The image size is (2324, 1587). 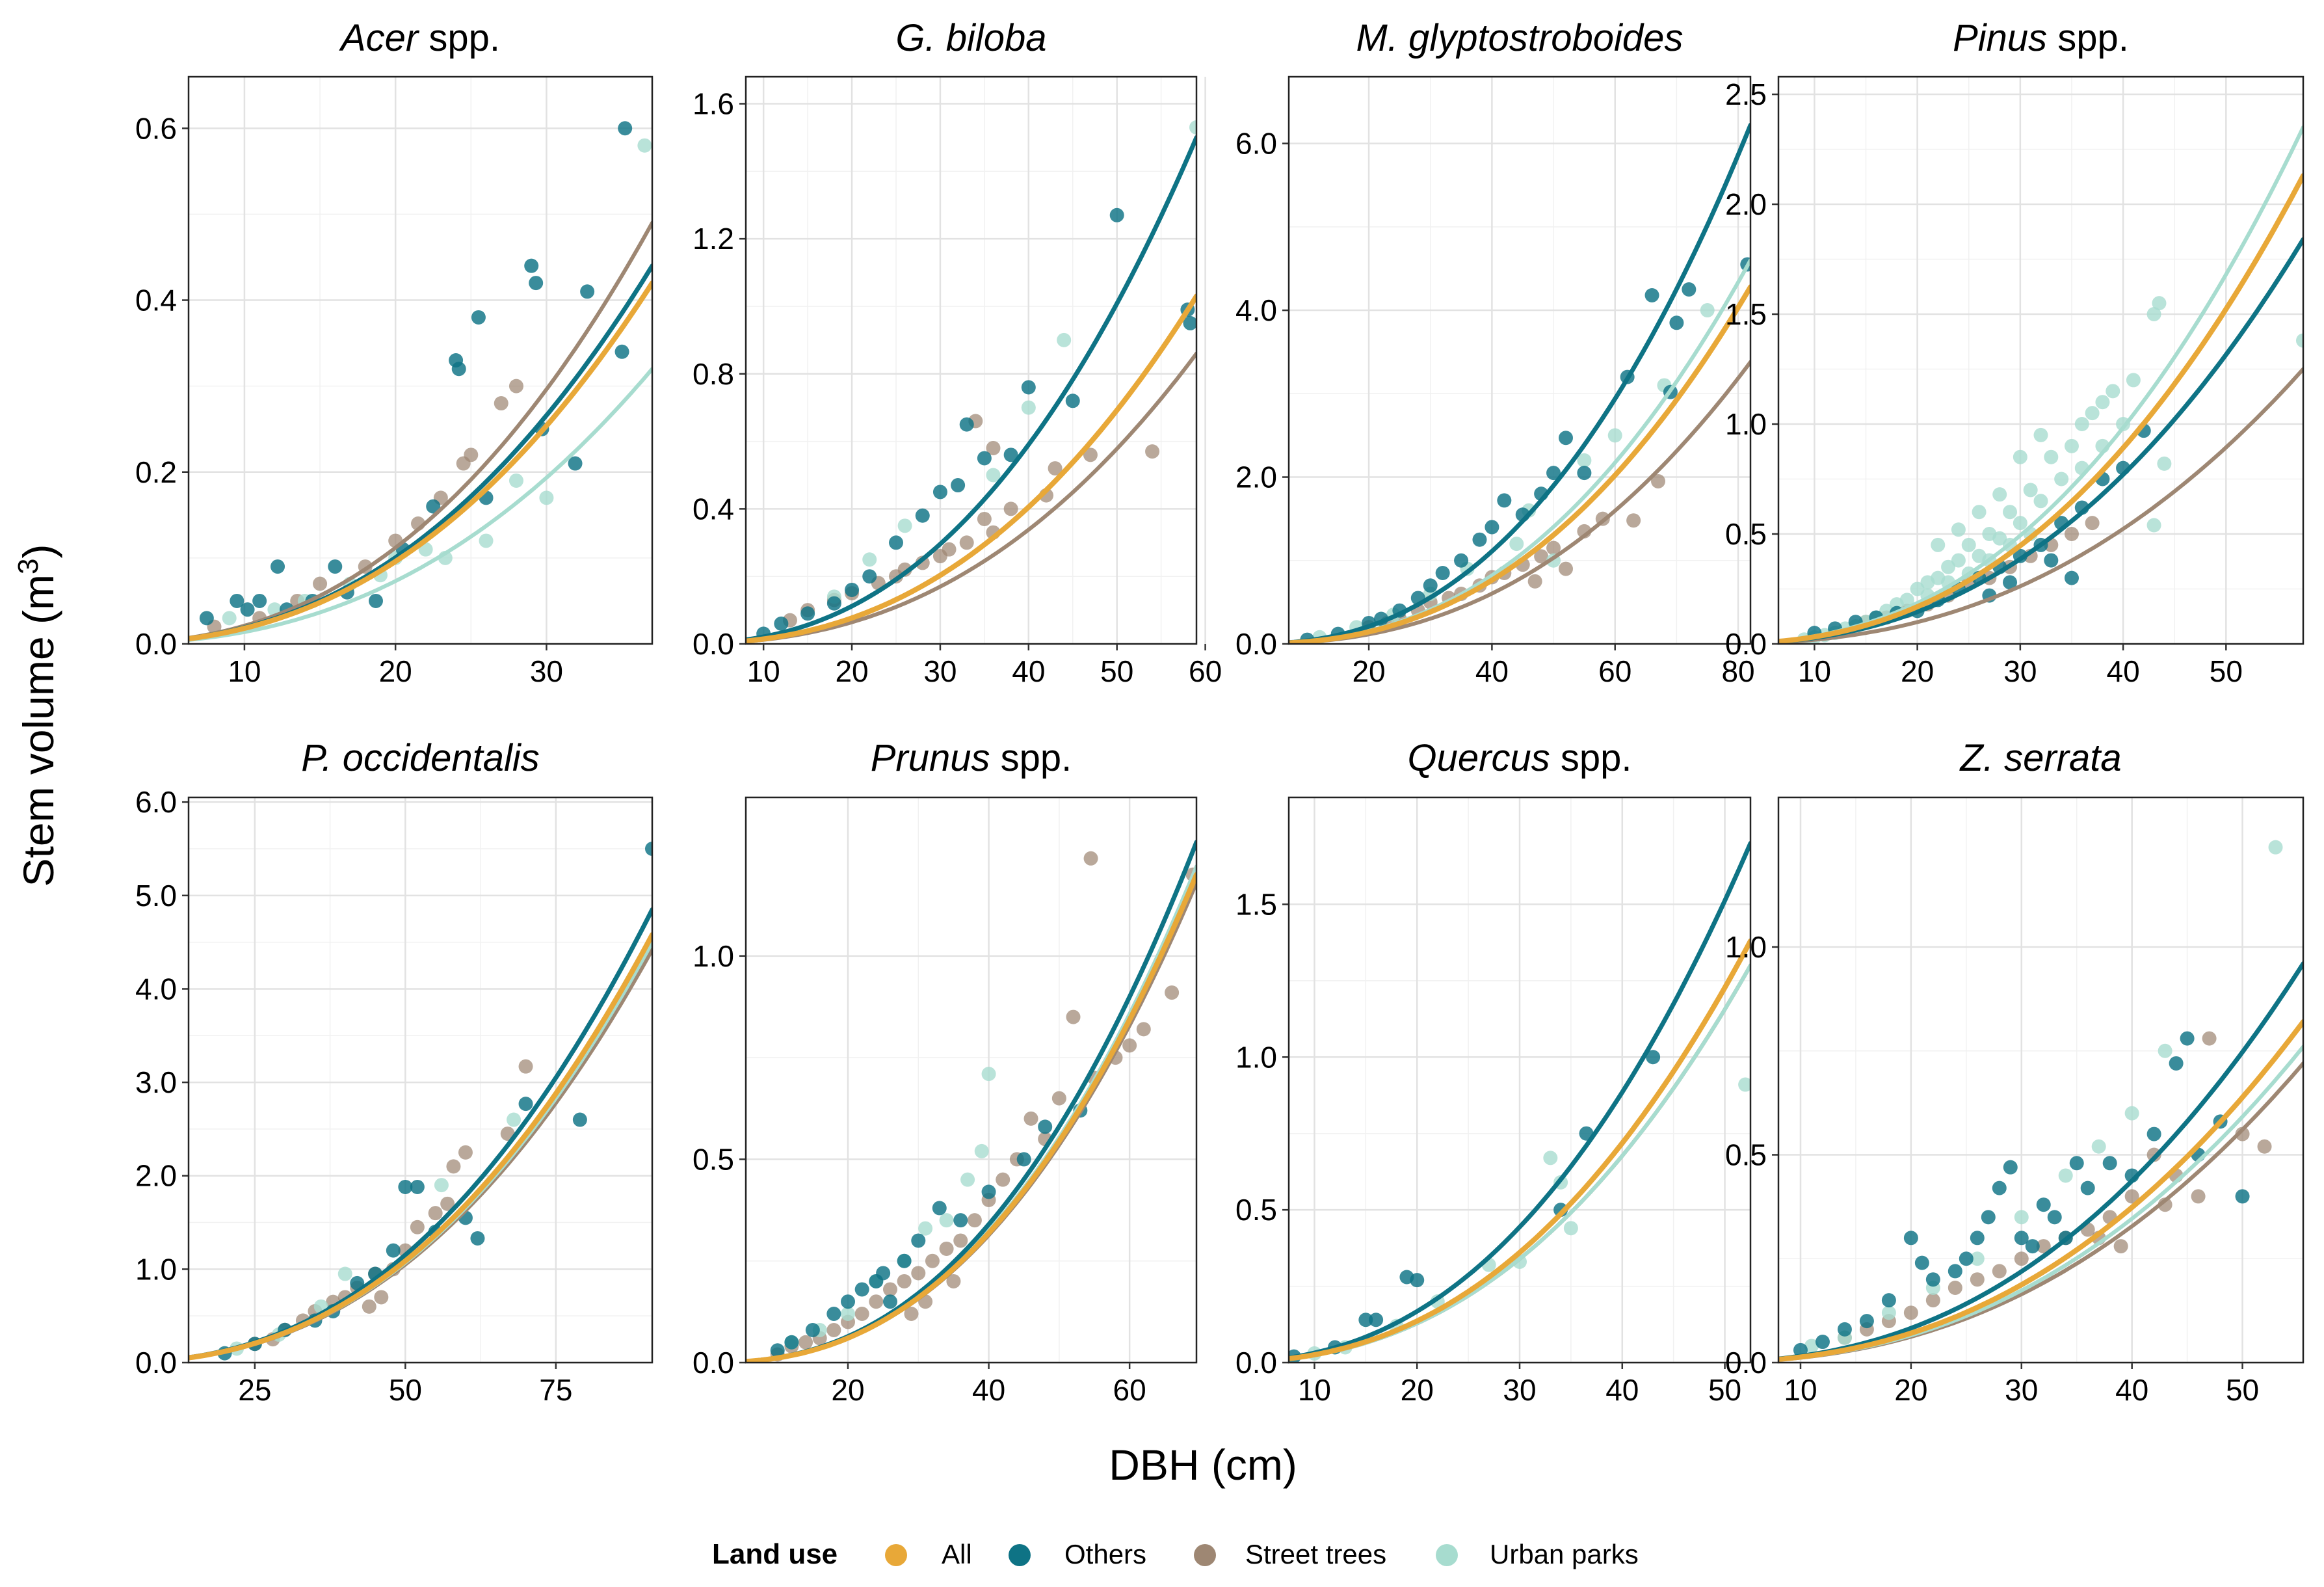 I want to click on legend-entry-street-trees: Street trees, so click(x=1290, y=1554).